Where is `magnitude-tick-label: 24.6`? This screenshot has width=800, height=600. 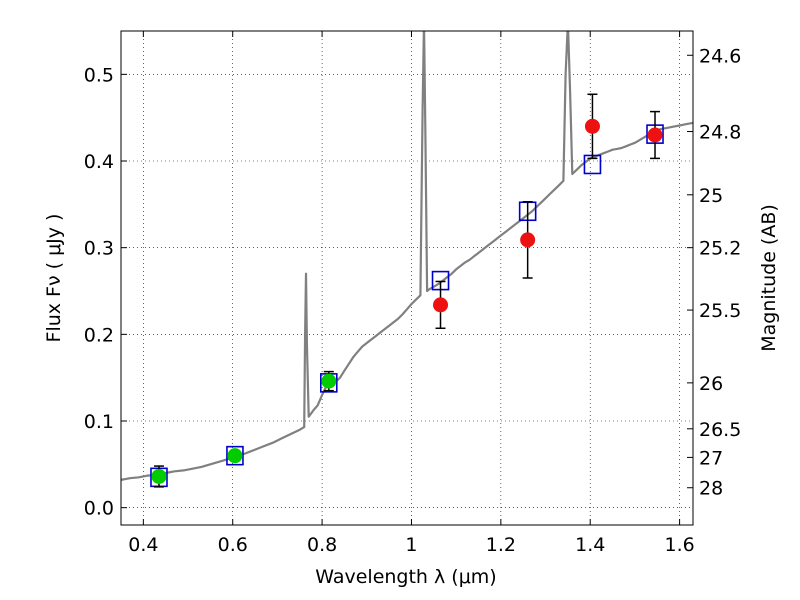 magnitude-tick-label: 24.6 is located at coordinates (720, 56).